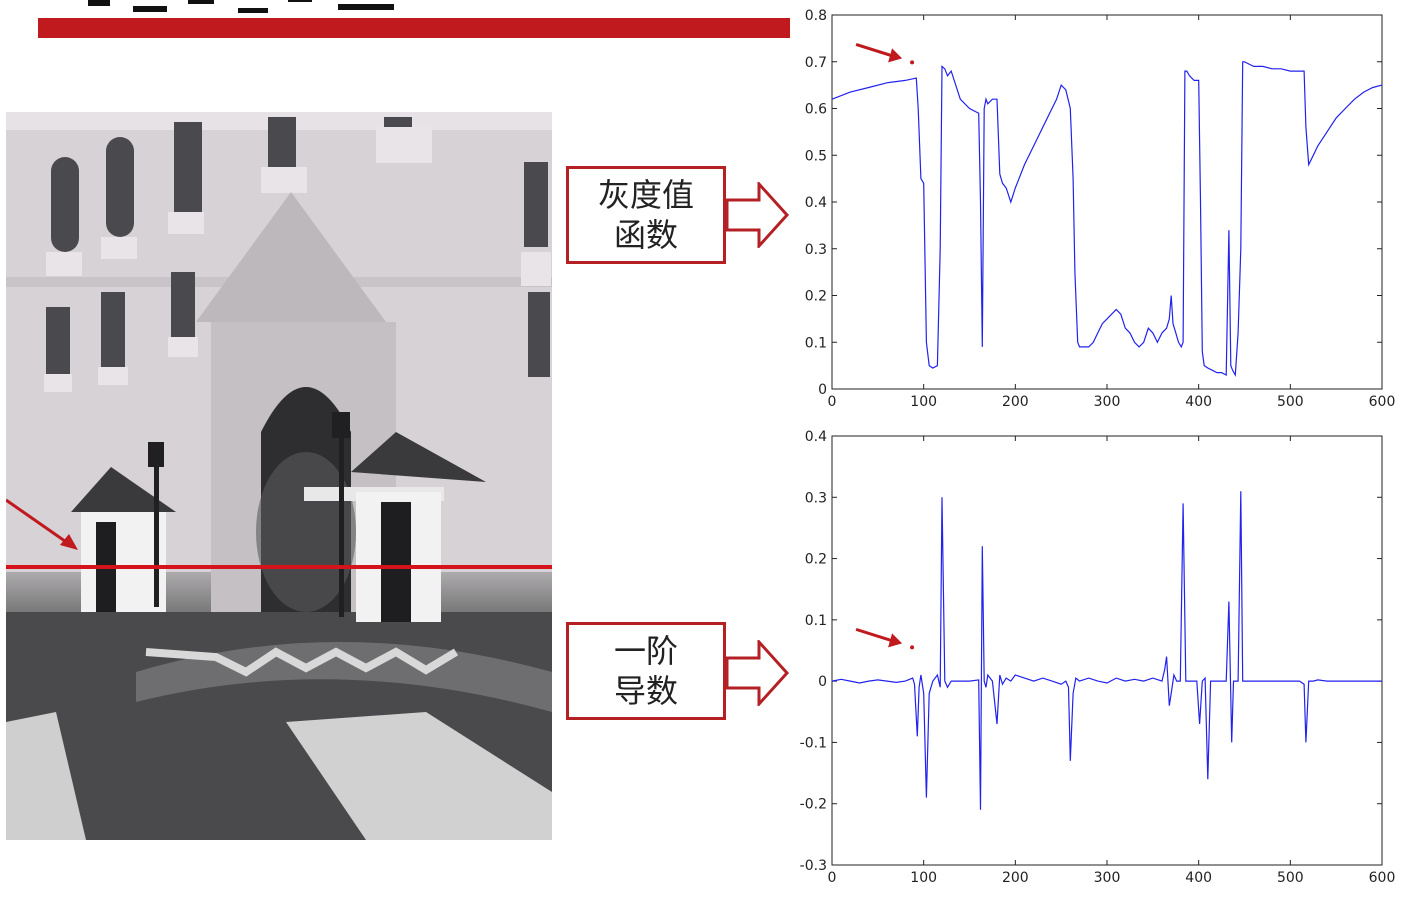  Describe the element at coordinates (1107, 878) in the screenshot. I see `first-derivative-x-tick-label: 300` at that location.